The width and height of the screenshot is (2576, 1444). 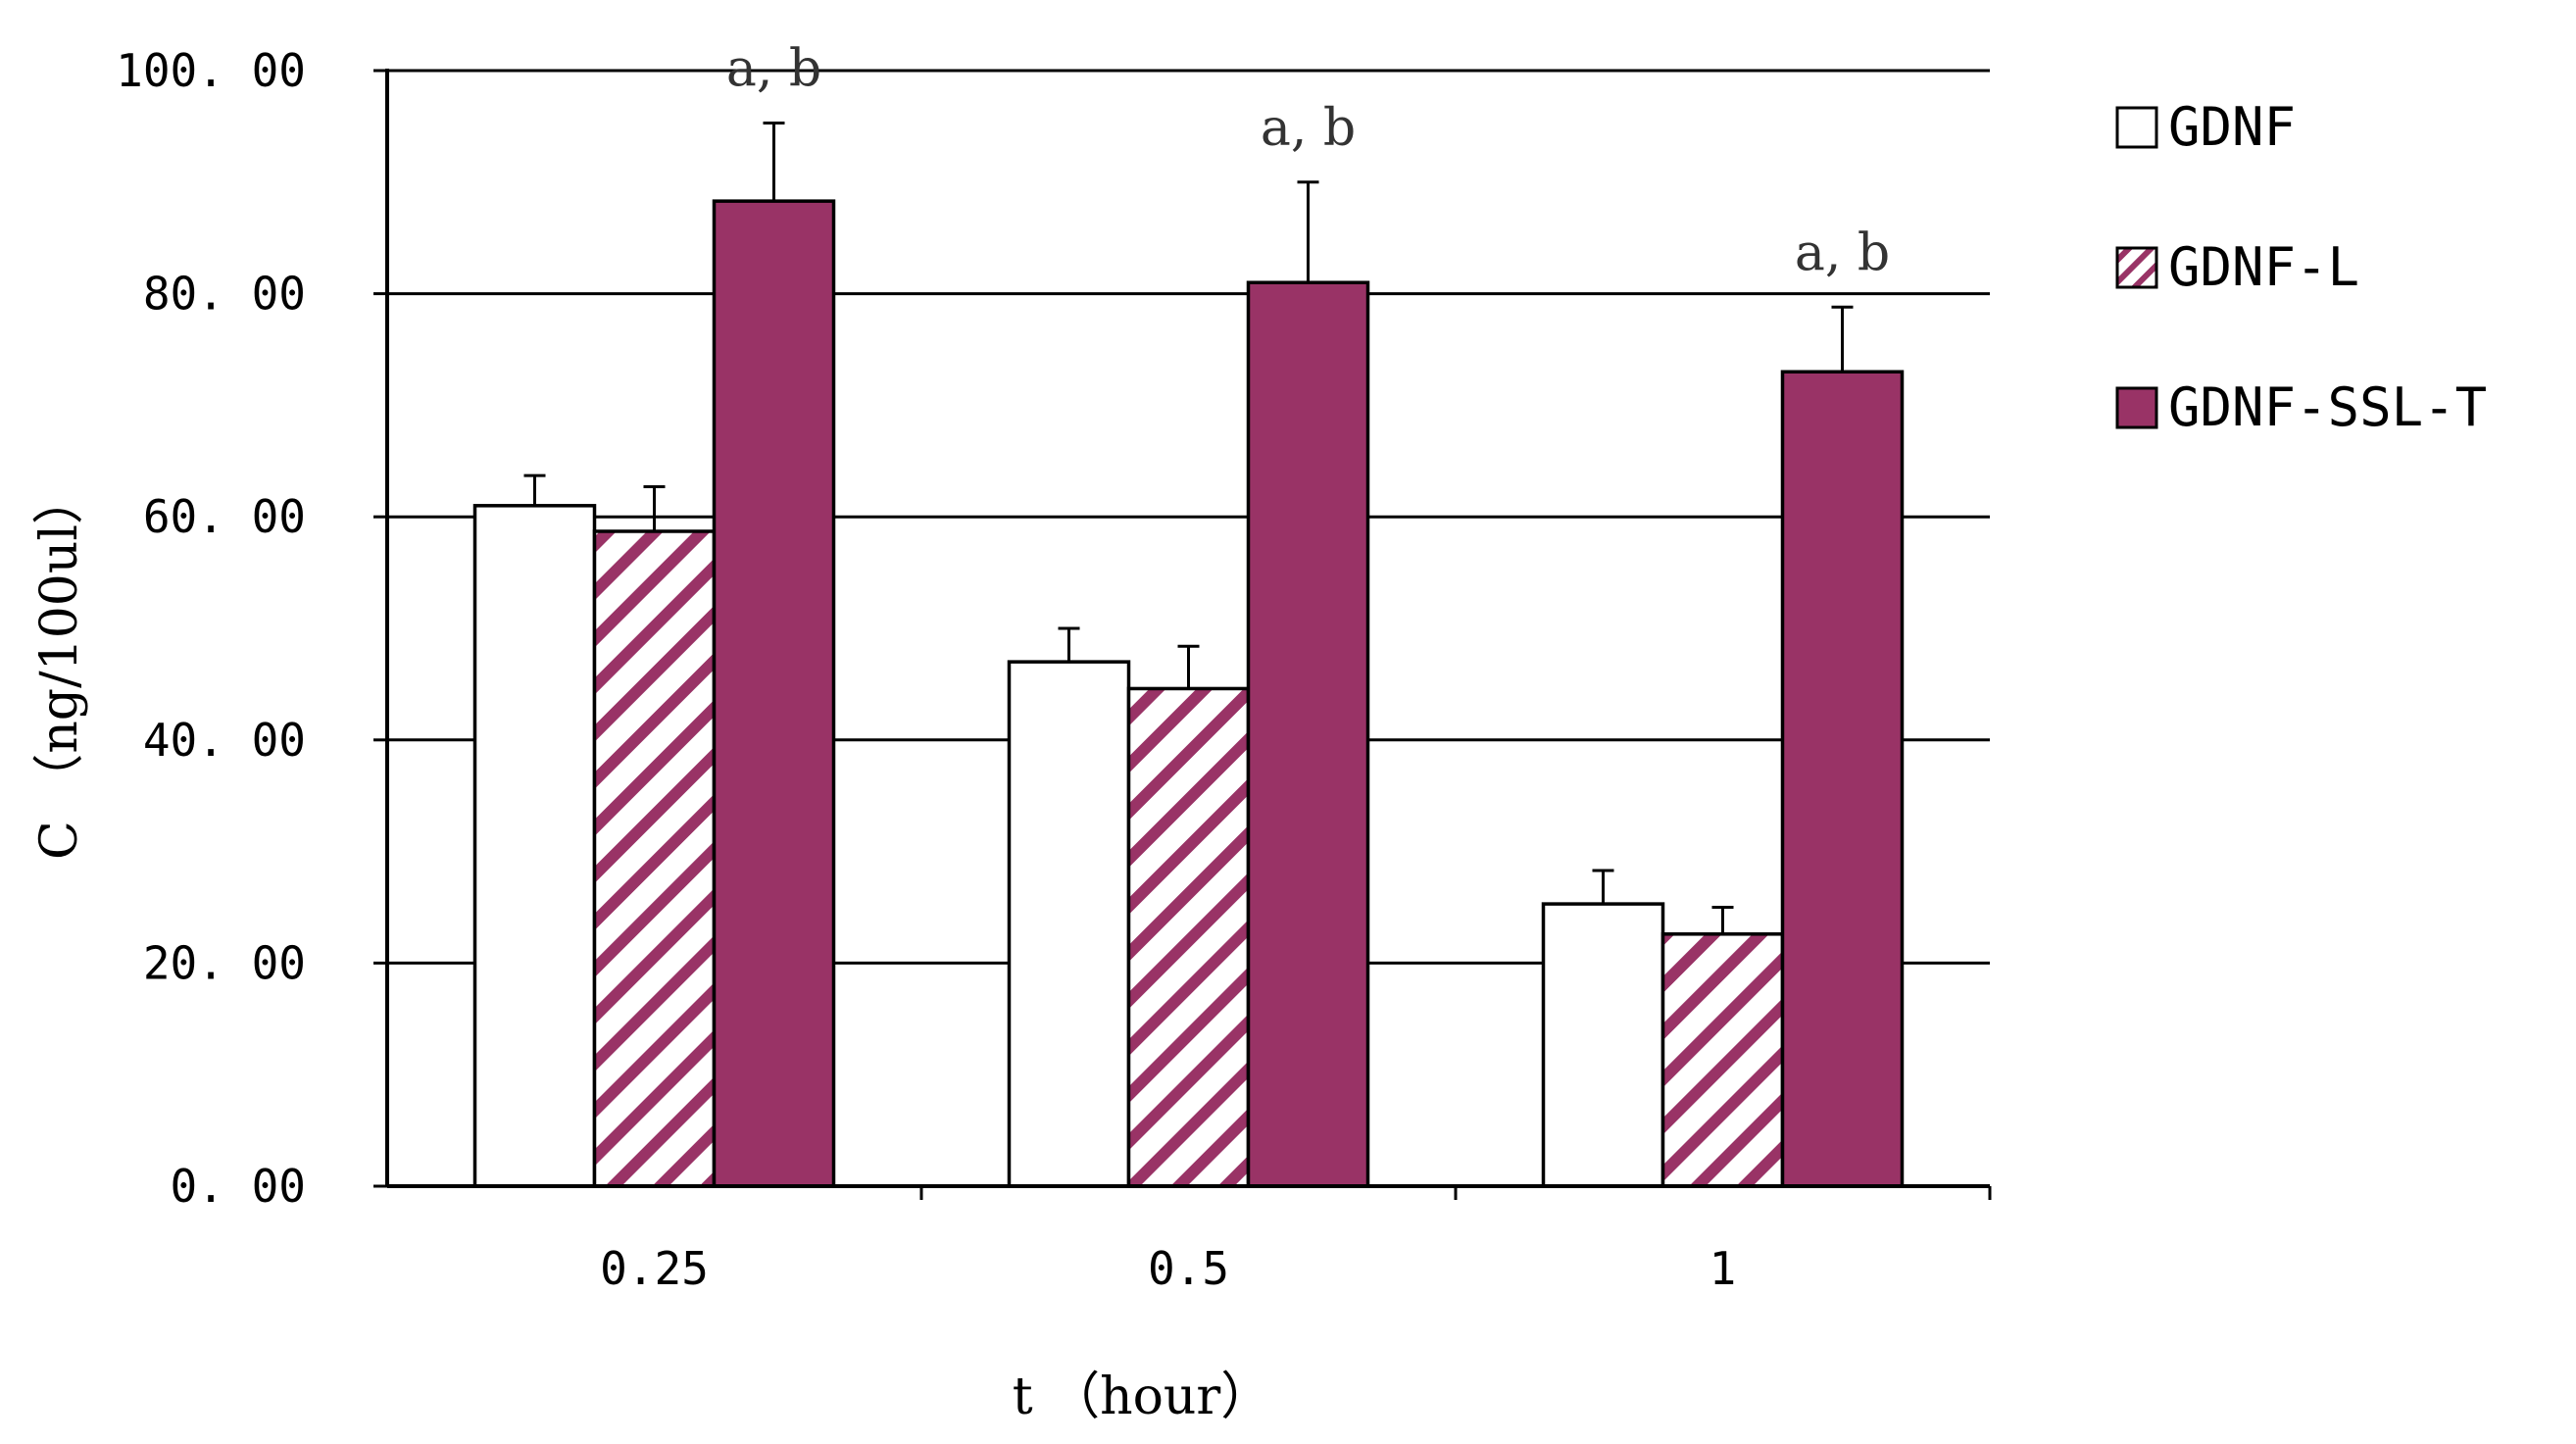 What do you see at coordinates (2327, 407) in the screenshot?
I see `legend-label: GDNF-SSL-T` at bounding box center [2327, 407].